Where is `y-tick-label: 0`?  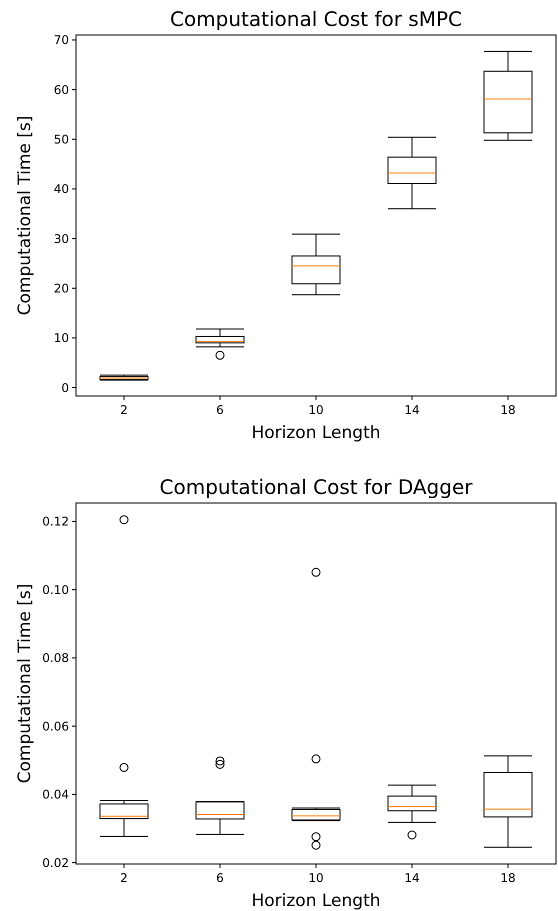 y-tick-label: 0 is located at coordinates (65, 387).